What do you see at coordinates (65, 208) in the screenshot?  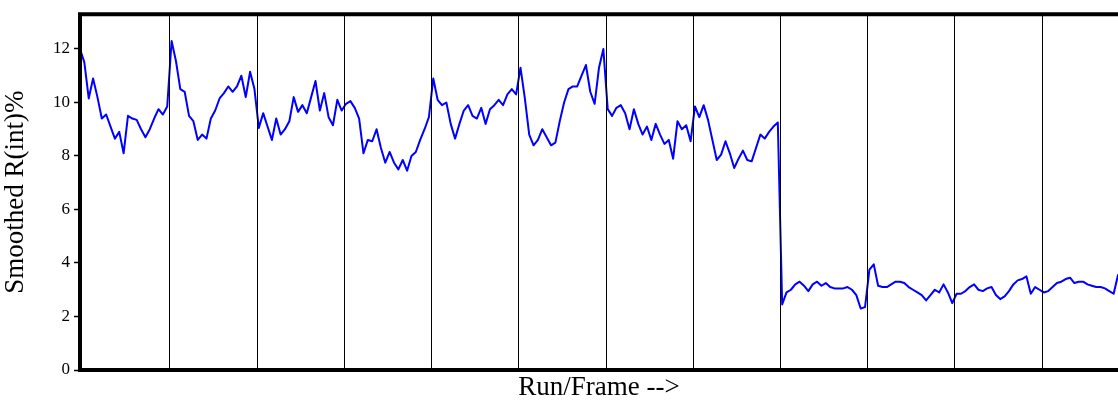 I see `y-tick-label: 6` at bounding box center [65, 208].